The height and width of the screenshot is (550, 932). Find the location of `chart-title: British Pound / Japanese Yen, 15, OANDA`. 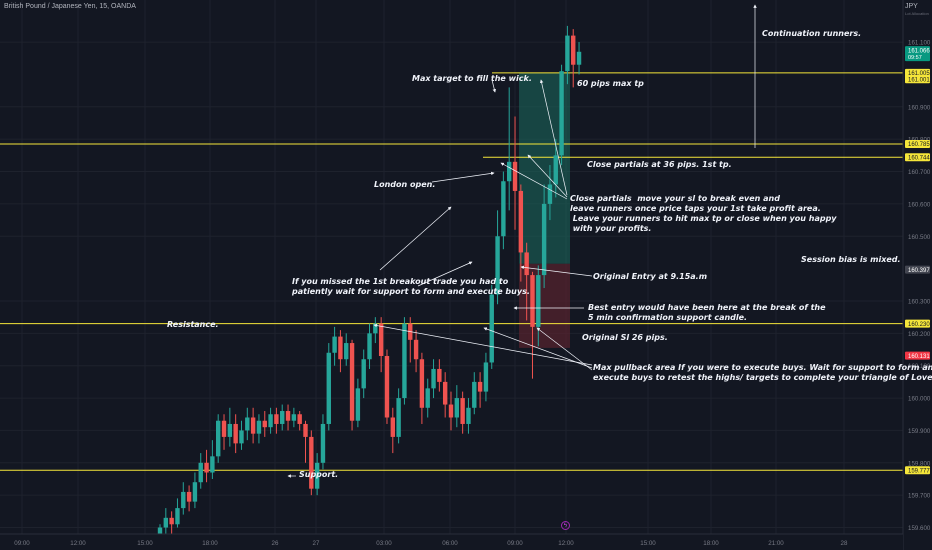

chart-title: British Pound / Japanese Yen, 15, OANDA is located at coordinates (70, 6).